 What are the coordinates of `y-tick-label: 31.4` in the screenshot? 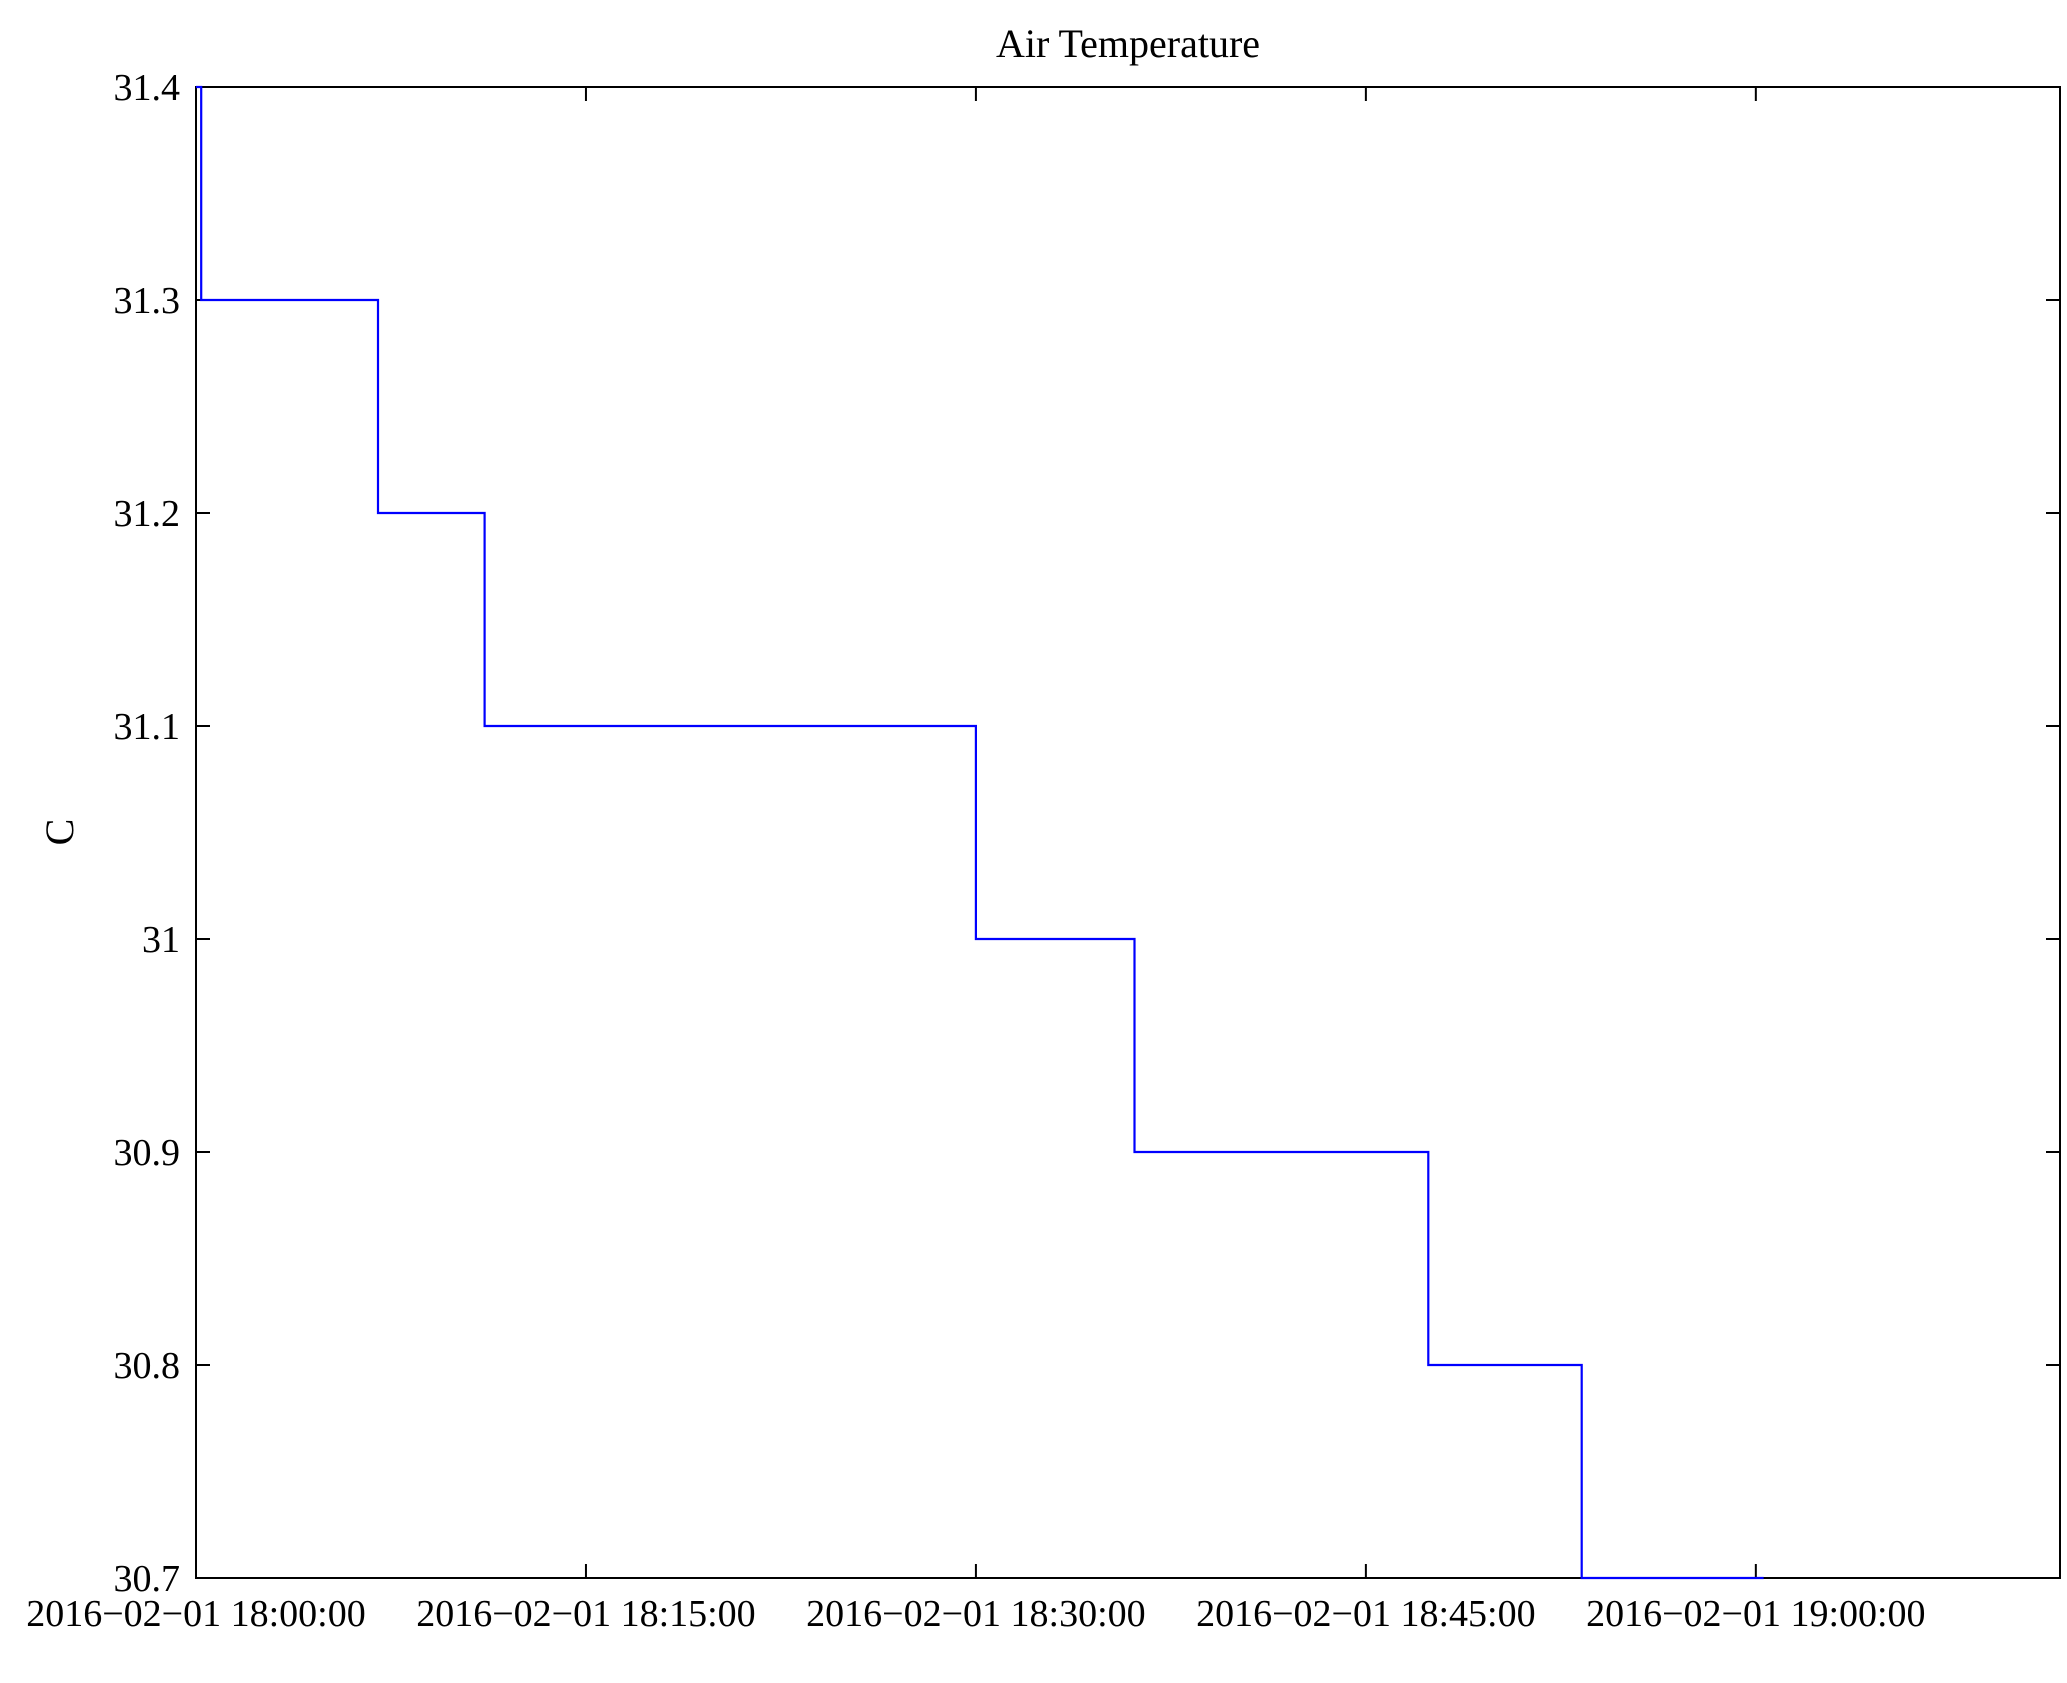 It's located at (147, 88).